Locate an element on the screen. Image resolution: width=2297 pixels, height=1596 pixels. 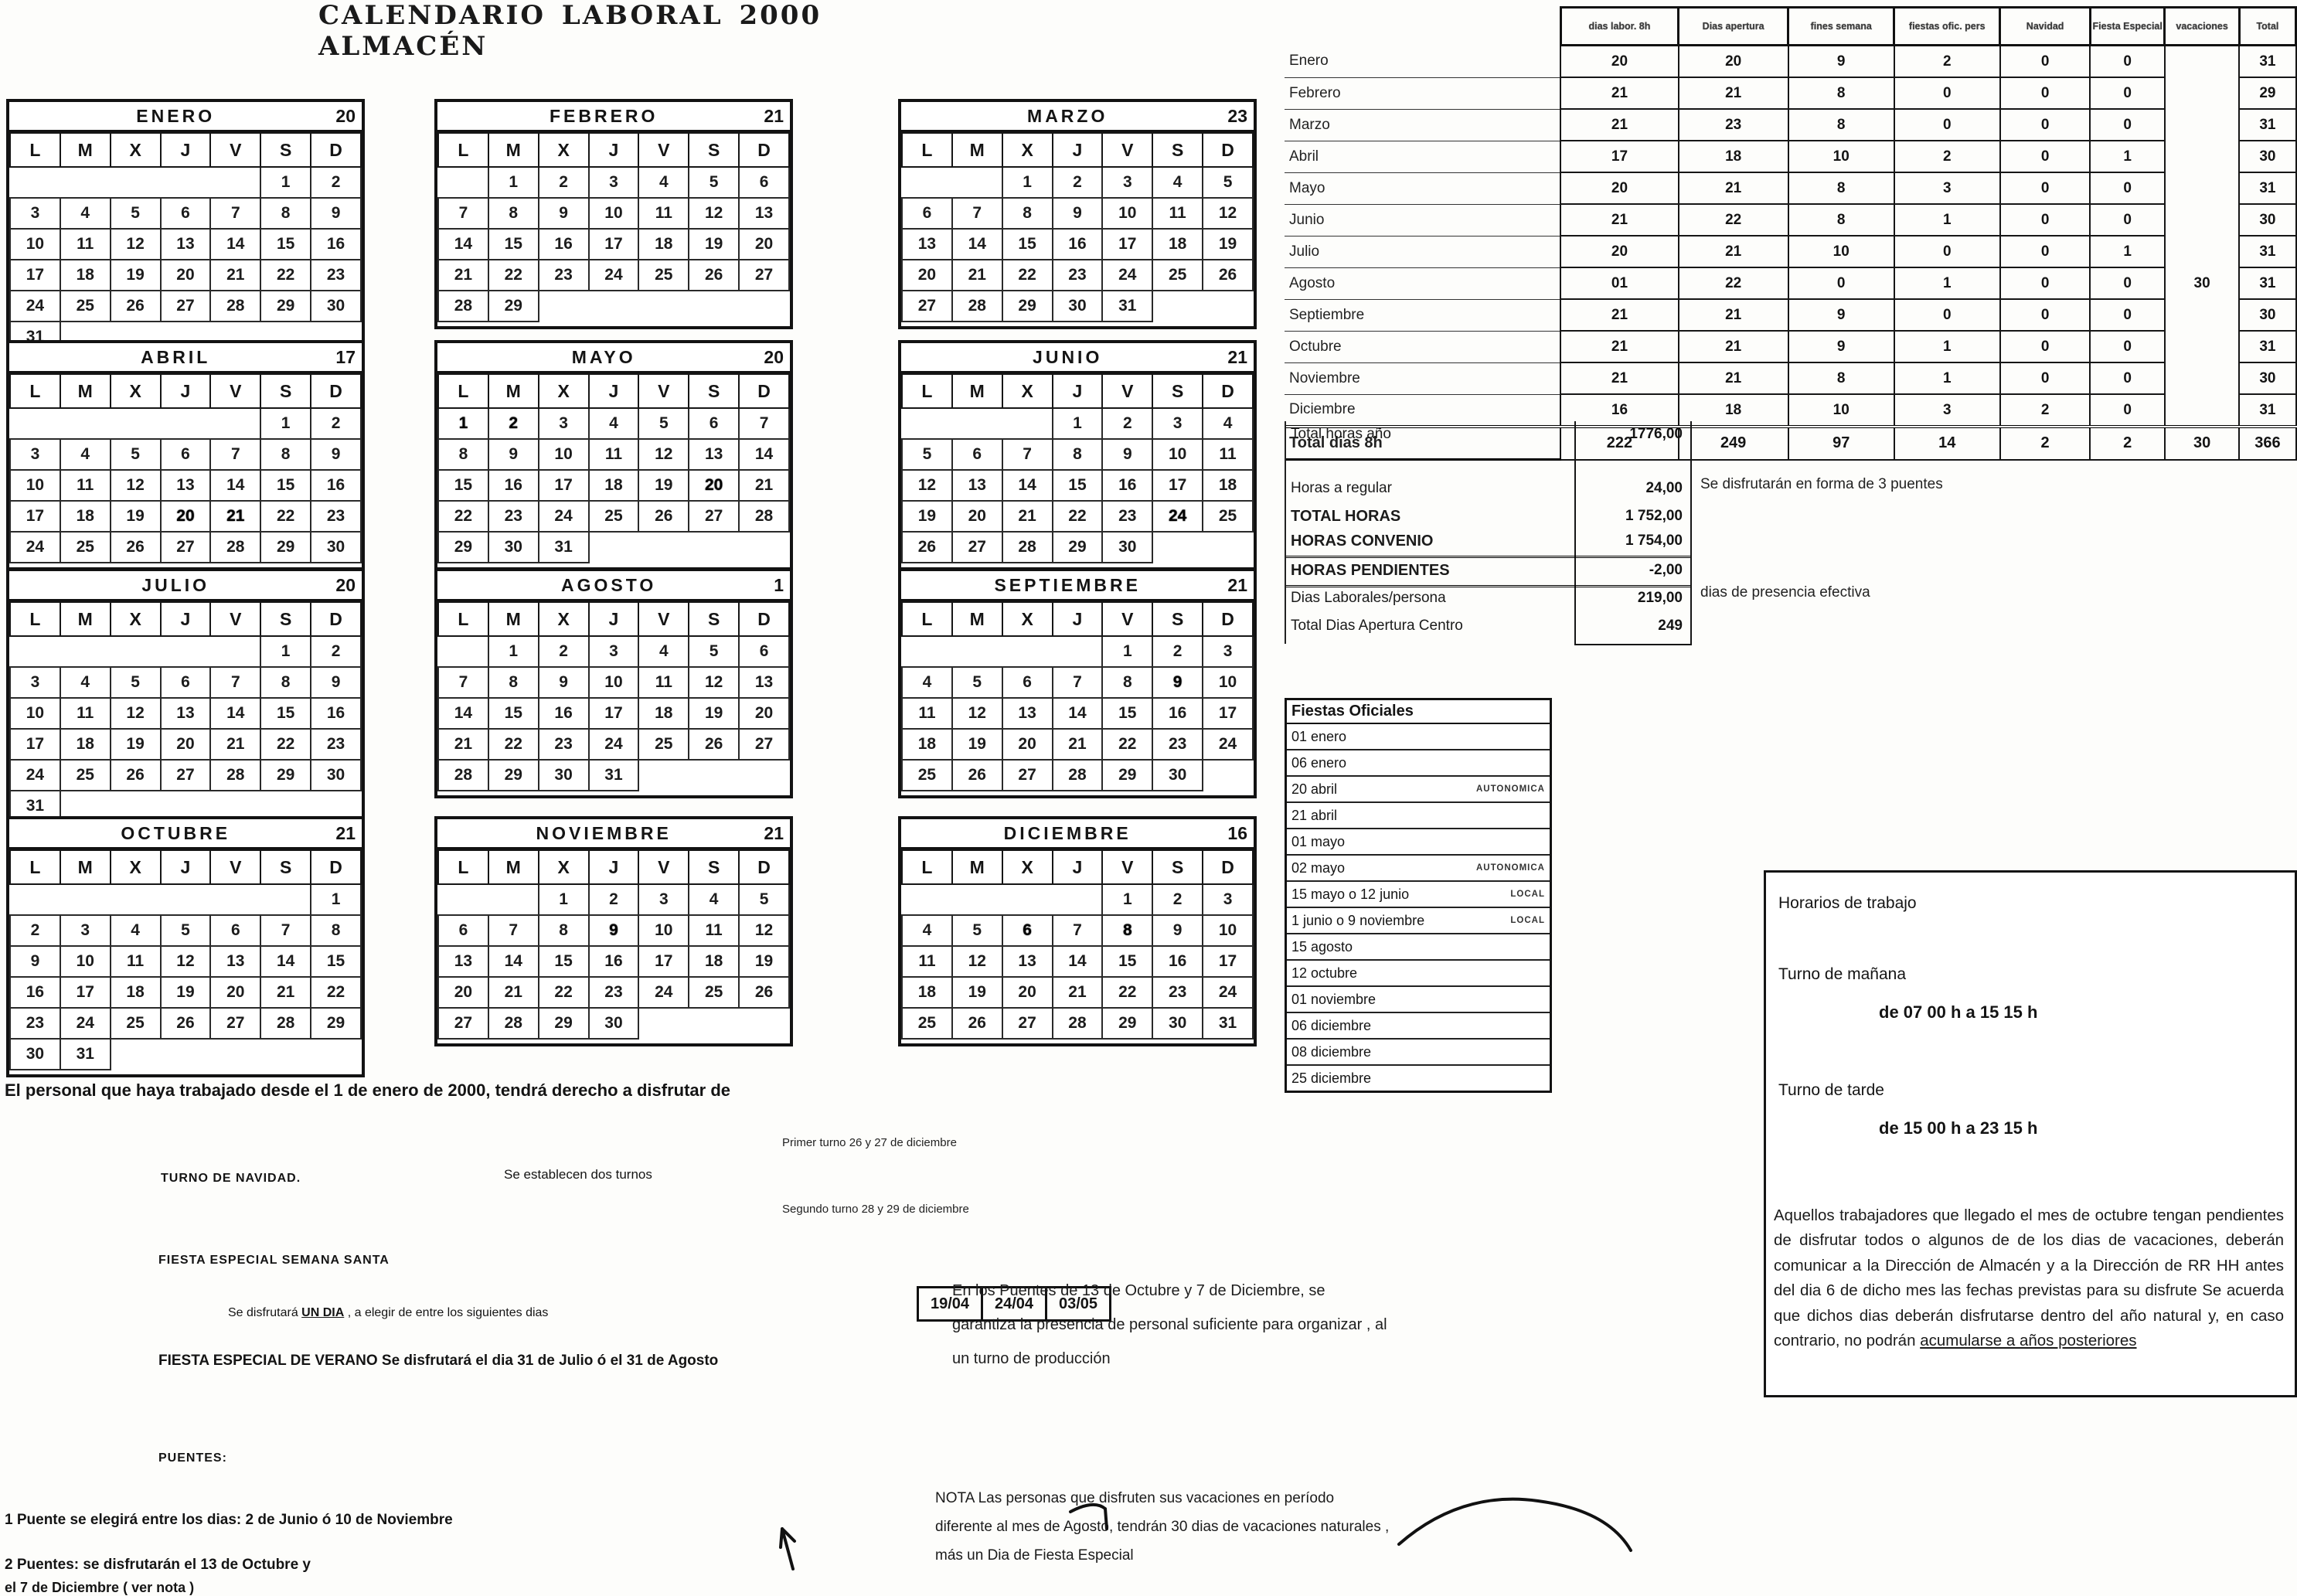
hours-row-label: HORAS PENDIENTES is located at coordinates (1370, 570).